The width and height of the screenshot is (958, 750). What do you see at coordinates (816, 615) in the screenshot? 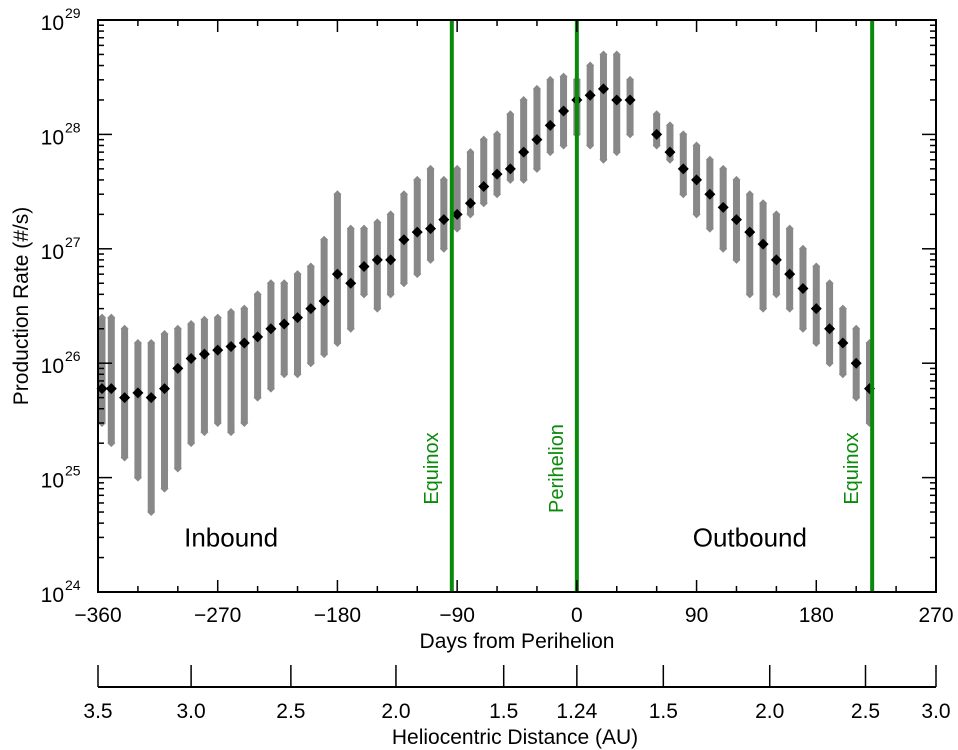
I see `x-tick-label: 180` at bounding box center [816, 615].